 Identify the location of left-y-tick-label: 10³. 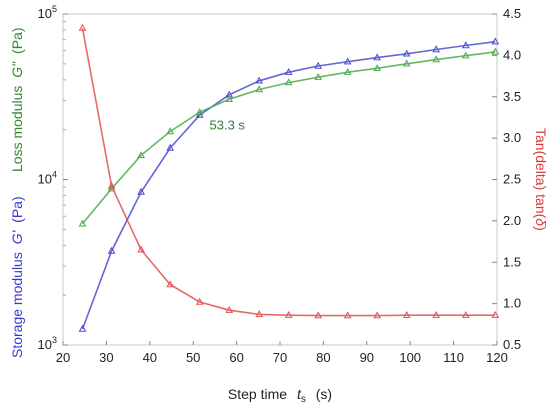
(47, 343).